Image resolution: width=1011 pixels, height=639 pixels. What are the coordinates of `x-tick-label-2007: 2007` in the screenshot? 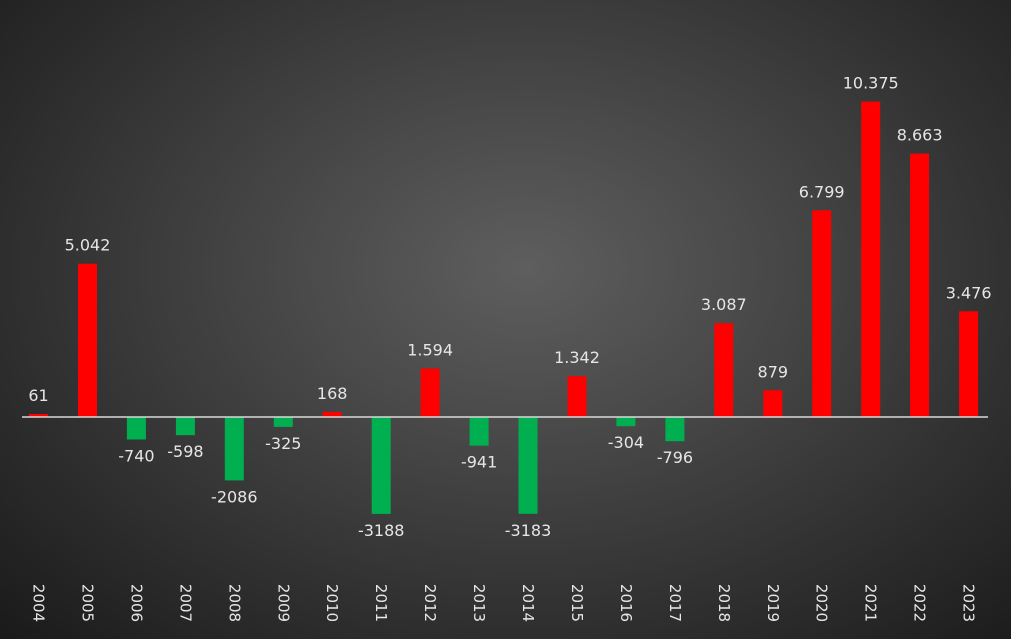 It's located at (185, 603).